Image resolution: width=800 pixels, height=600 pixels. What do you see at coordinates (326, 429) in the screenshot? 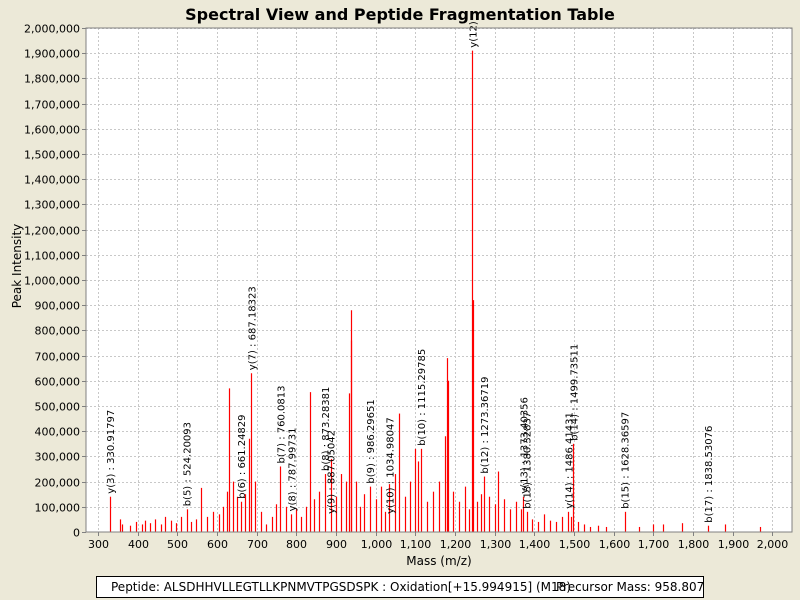
I see `peak-annotation-label: b(8) : 873.28381` at bounding box center [326, 429].